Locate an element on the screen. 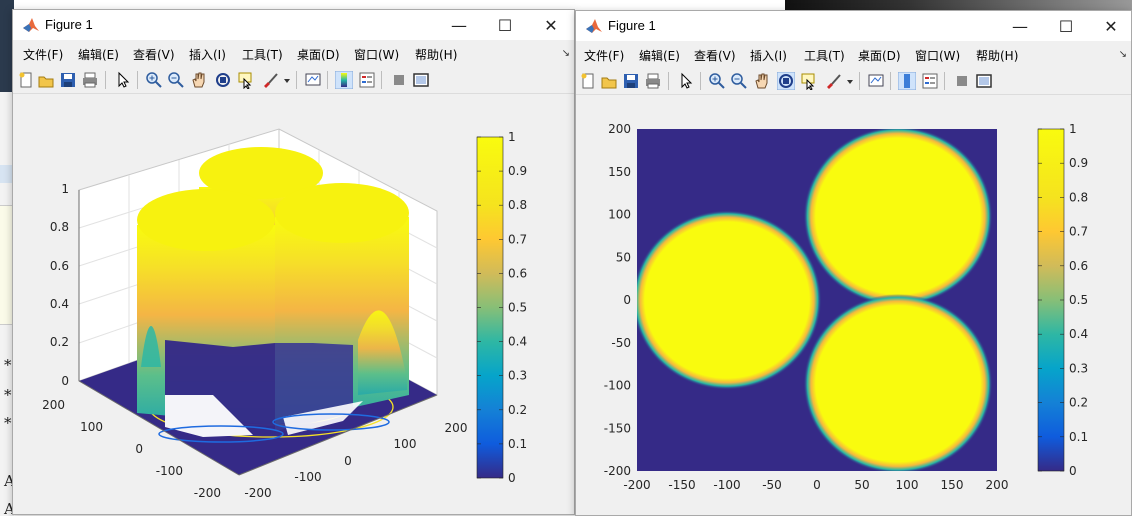  heatmap-circle is located at coordinates (898, 382).